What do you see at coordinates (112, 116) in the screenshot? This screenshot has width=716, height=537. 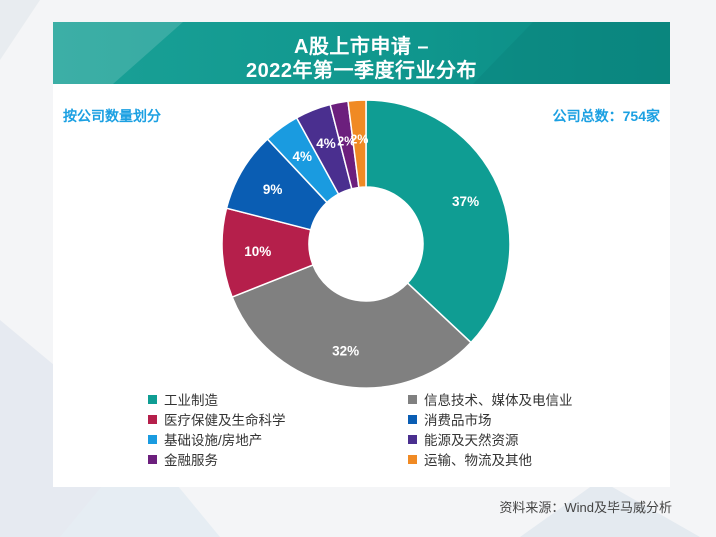 I see `subtitle-by-count: 按公司数量划分` at bounding box center [112, 116].